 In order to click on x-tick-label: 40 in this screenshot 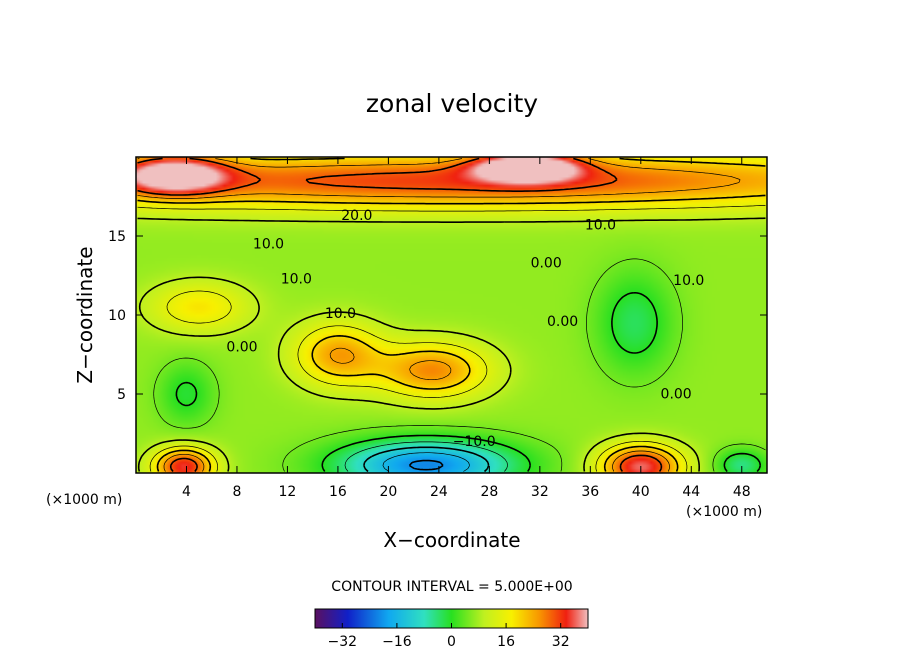, I will do `click(641, 492)`.